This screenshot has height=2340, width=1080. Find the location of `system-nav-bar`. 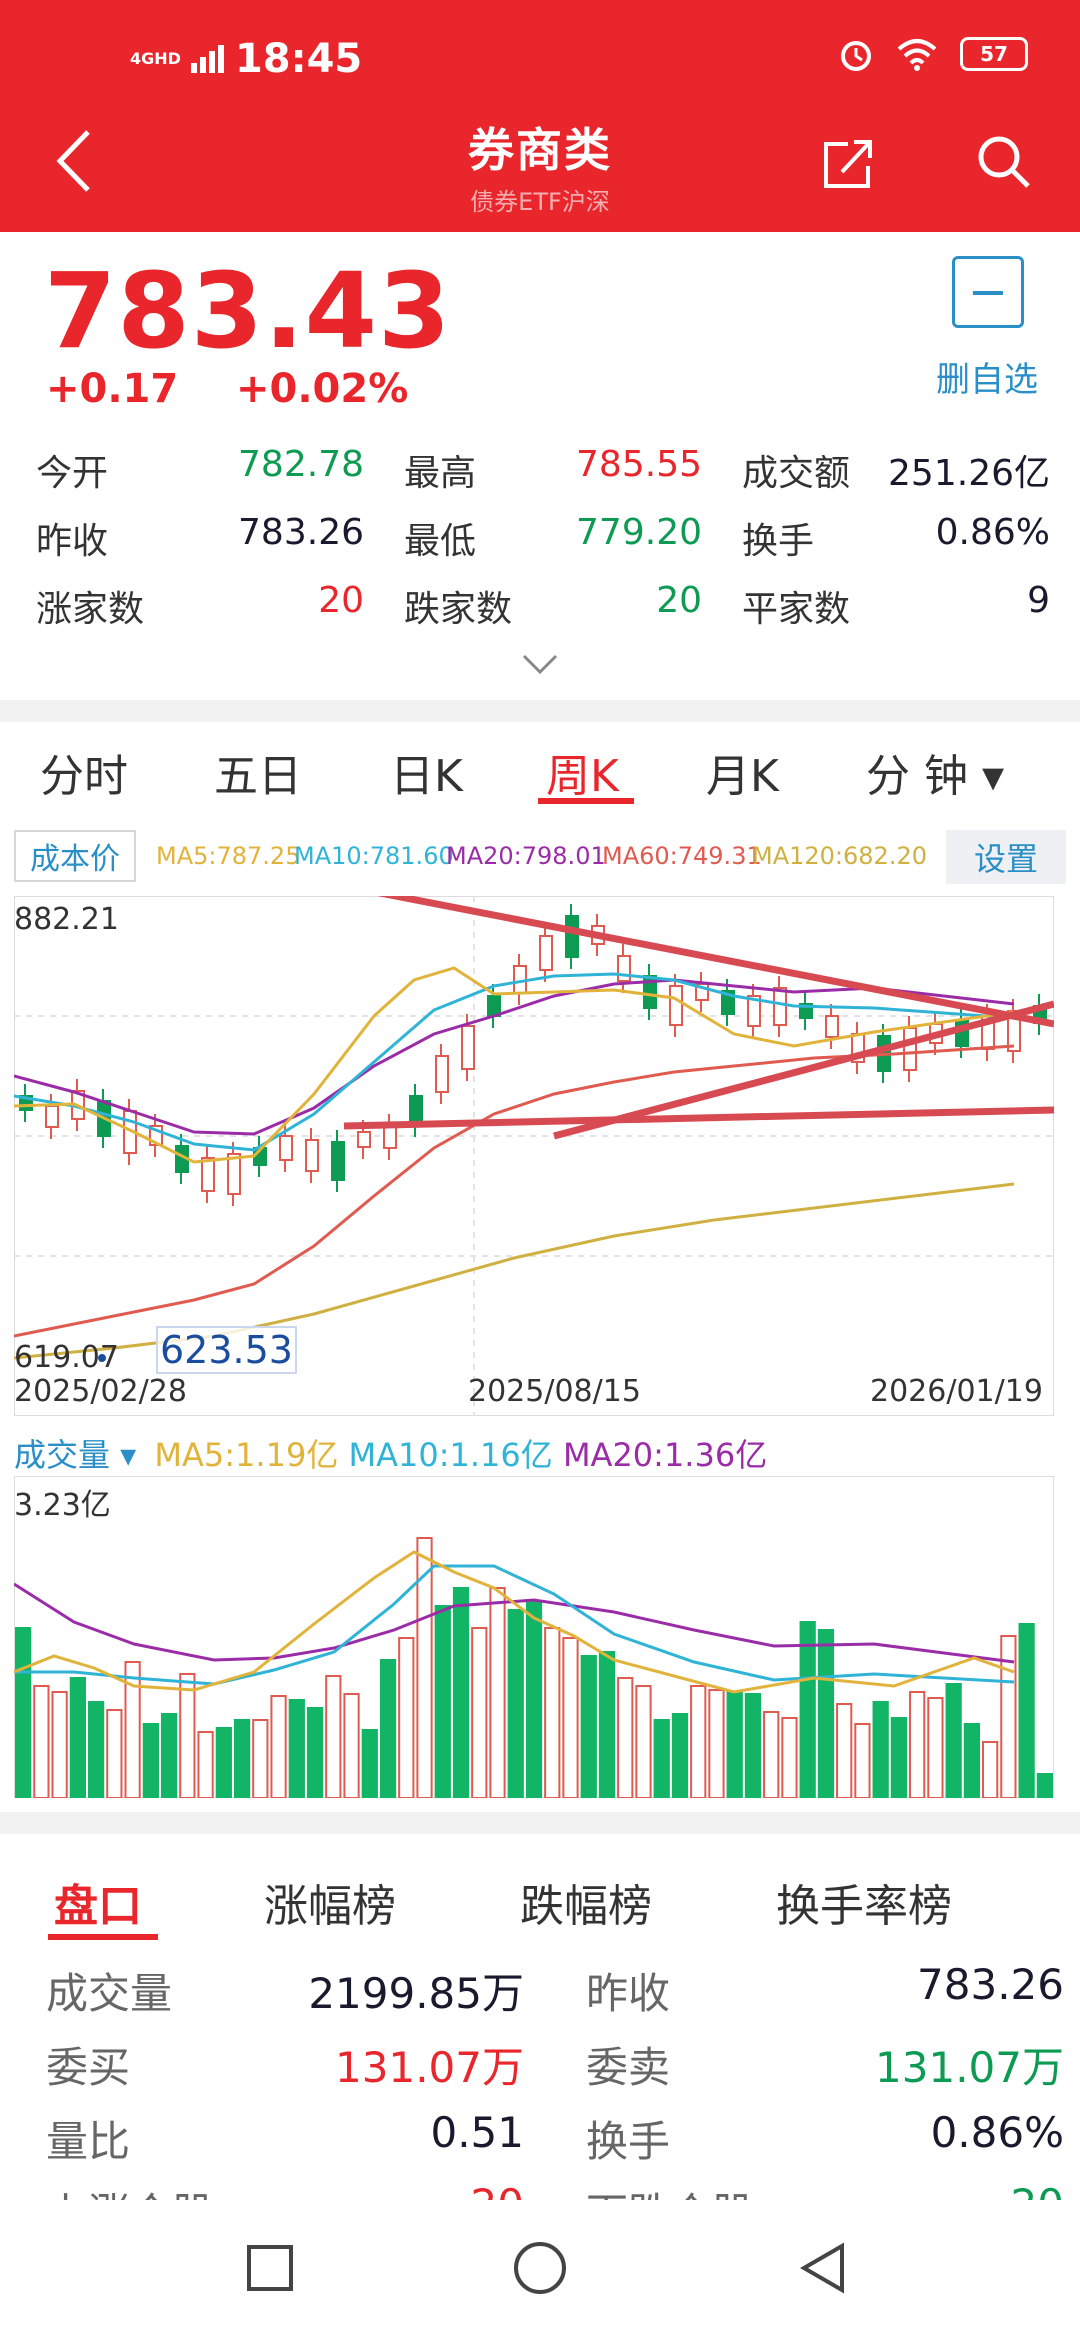

system-nav-bar is located at coordinates (540, 2270).